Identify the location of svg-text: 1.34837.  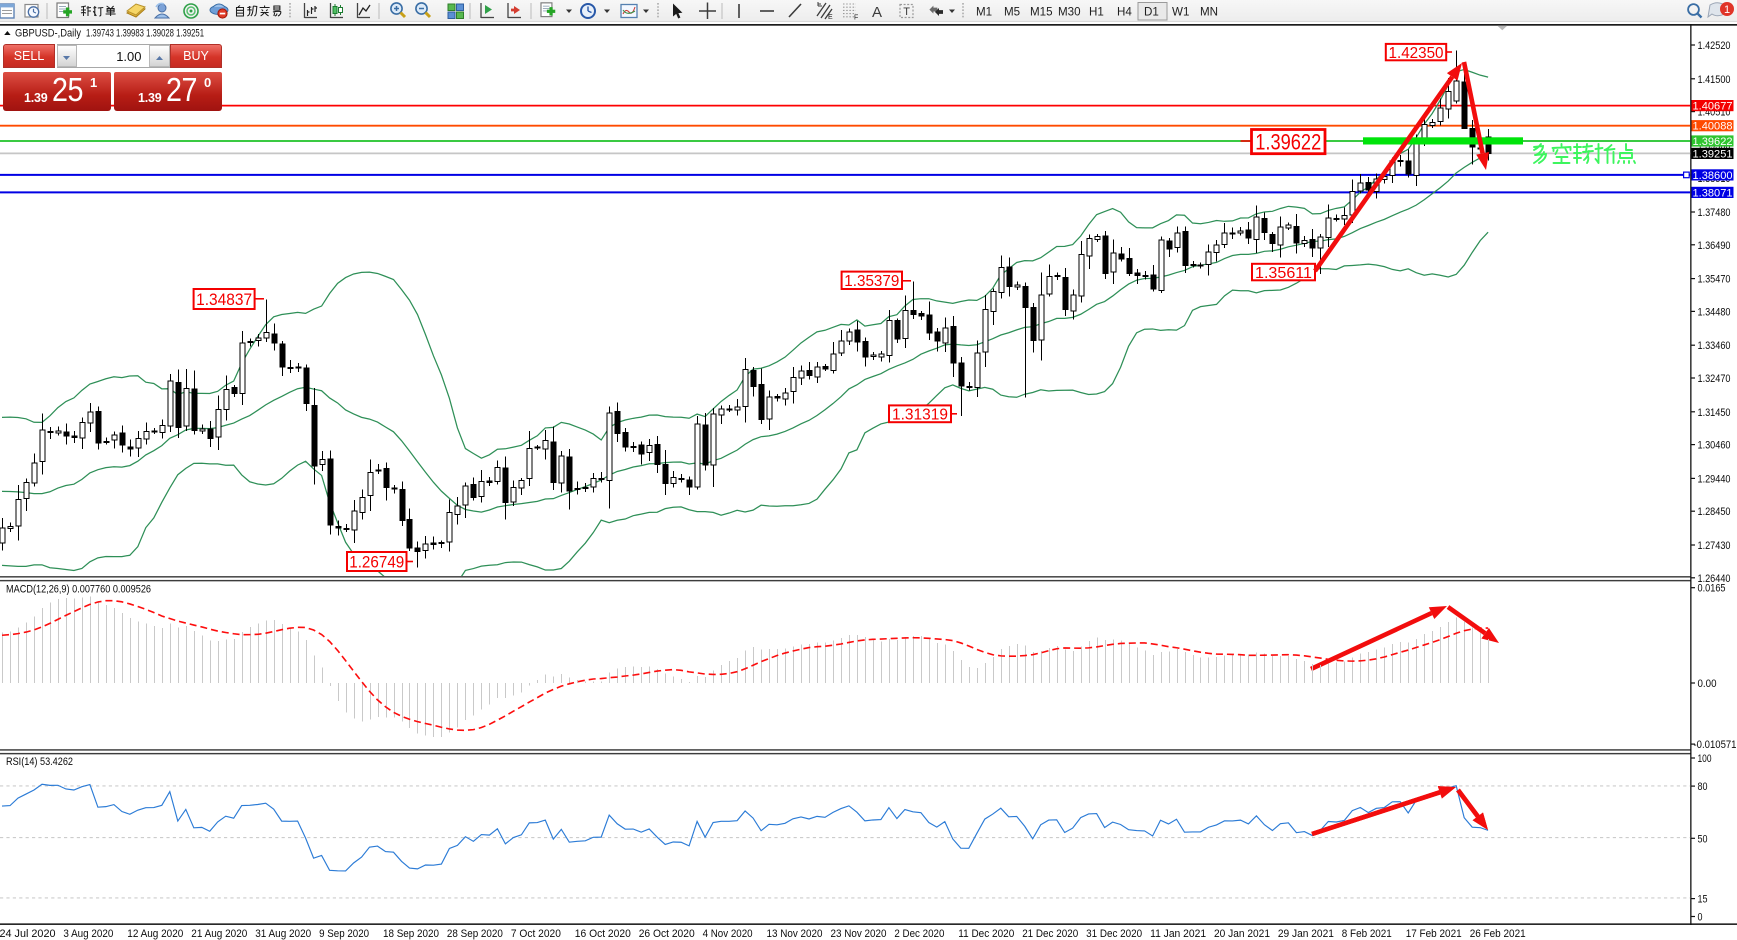
(224, 300).